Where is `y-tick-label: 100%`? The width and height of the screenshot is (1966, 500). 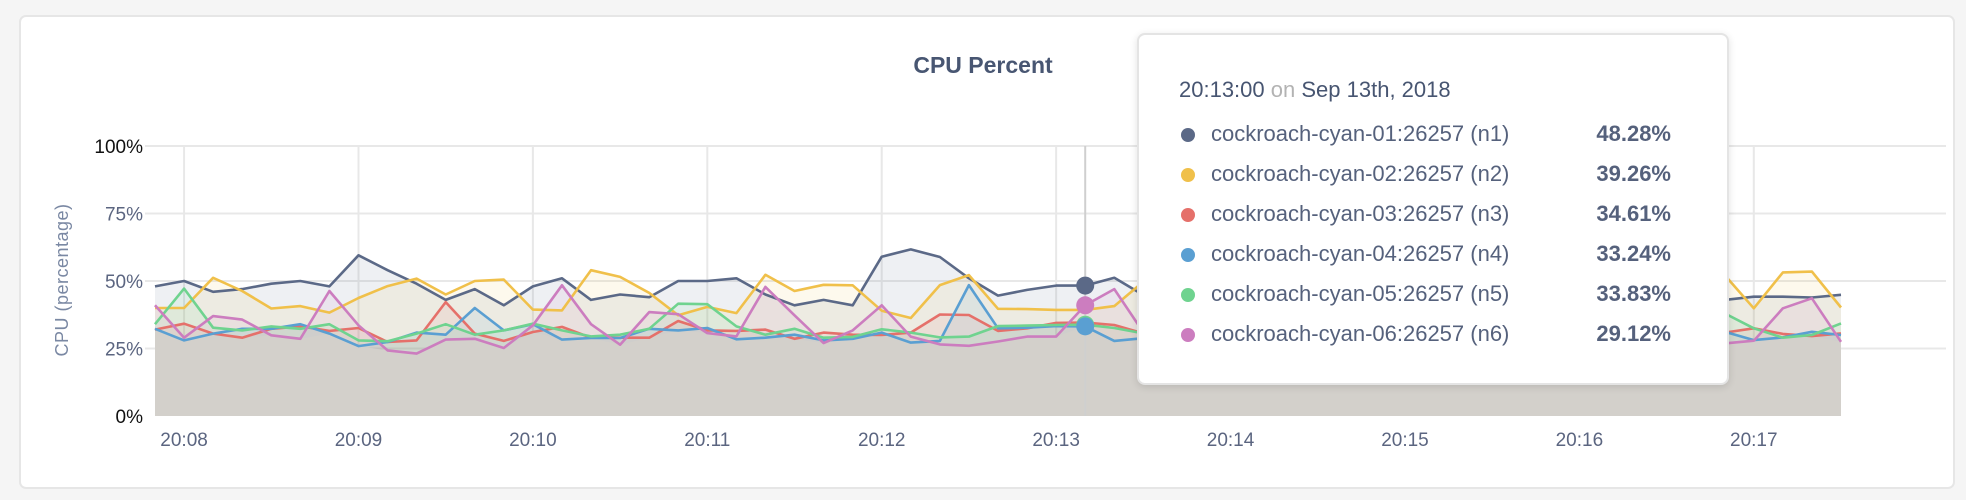 y-tick-label: 100% is located at coordinates (118, 147).